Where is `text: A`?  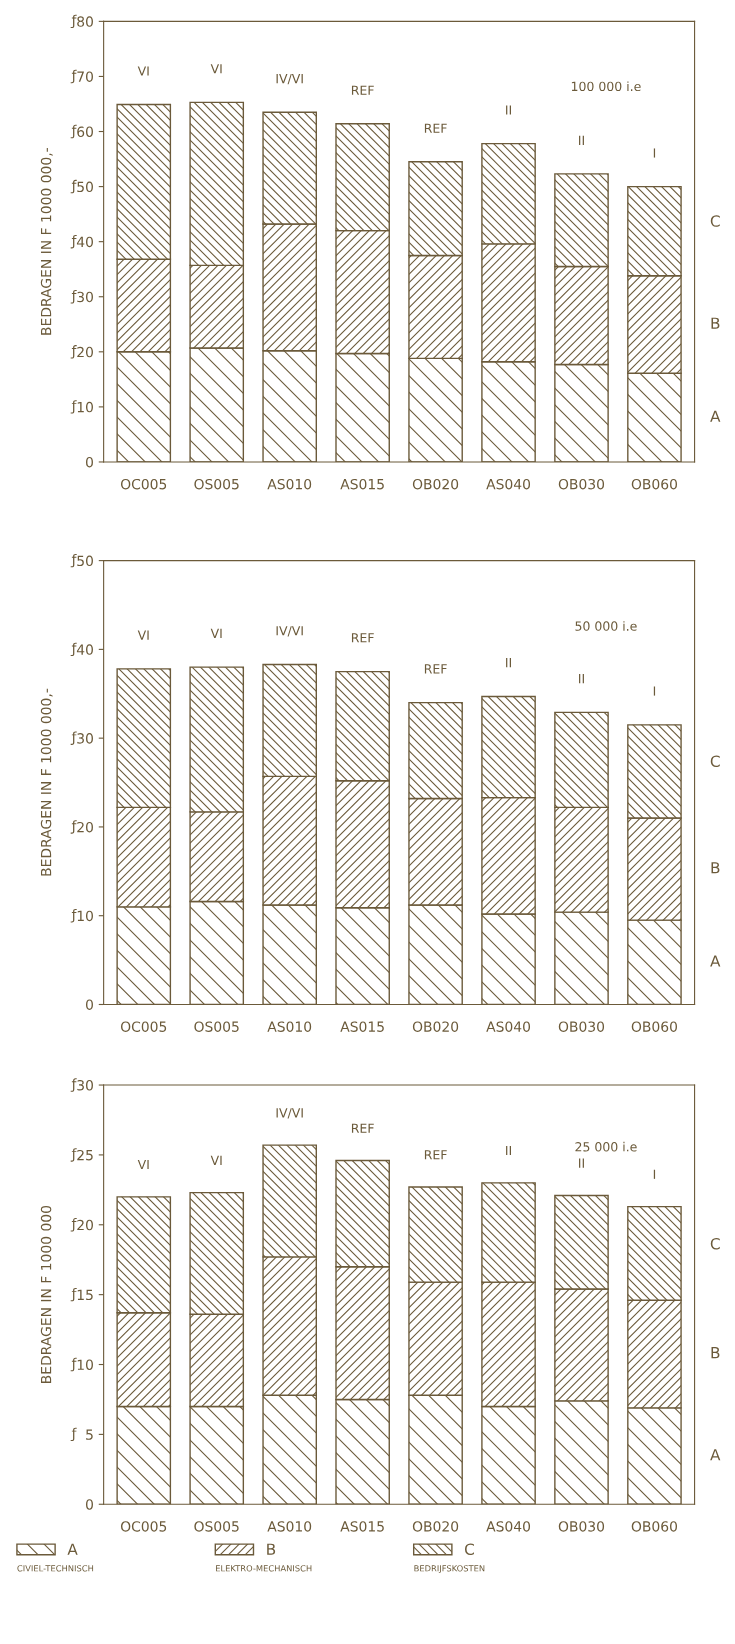
text: A is located at coordinates (715, 1455).